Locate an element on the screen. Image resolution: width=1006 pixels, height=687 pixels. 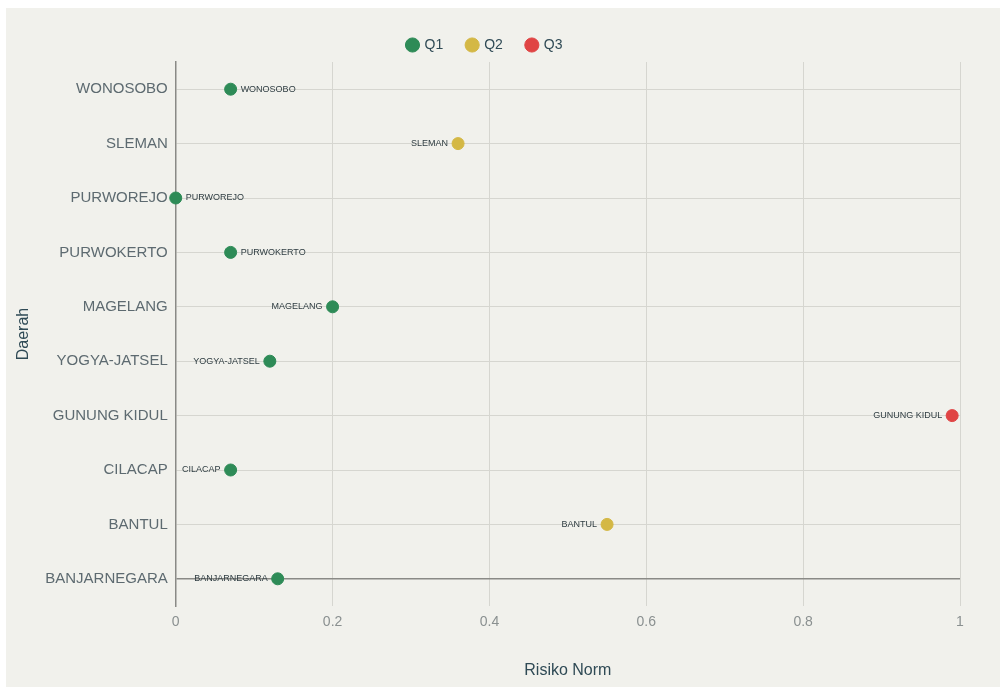
y-tick-label: SLEMAN is located at coordinates (137, 142).